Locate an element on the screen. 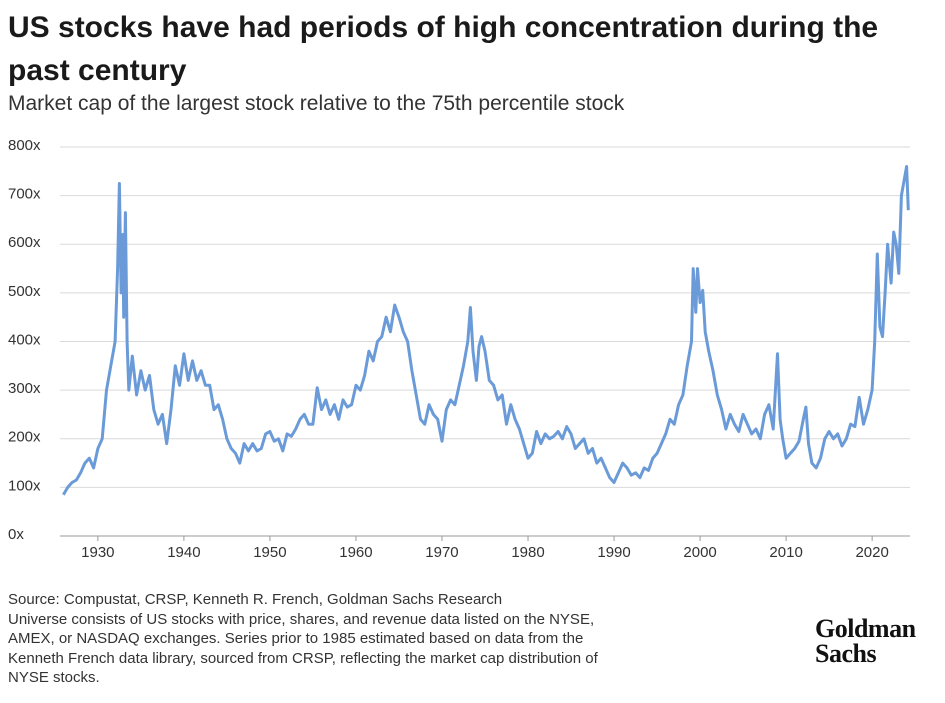 The width and height of the screenshot is (945, 703). y-tick-label: 200x is located at coordinates (24, 437).